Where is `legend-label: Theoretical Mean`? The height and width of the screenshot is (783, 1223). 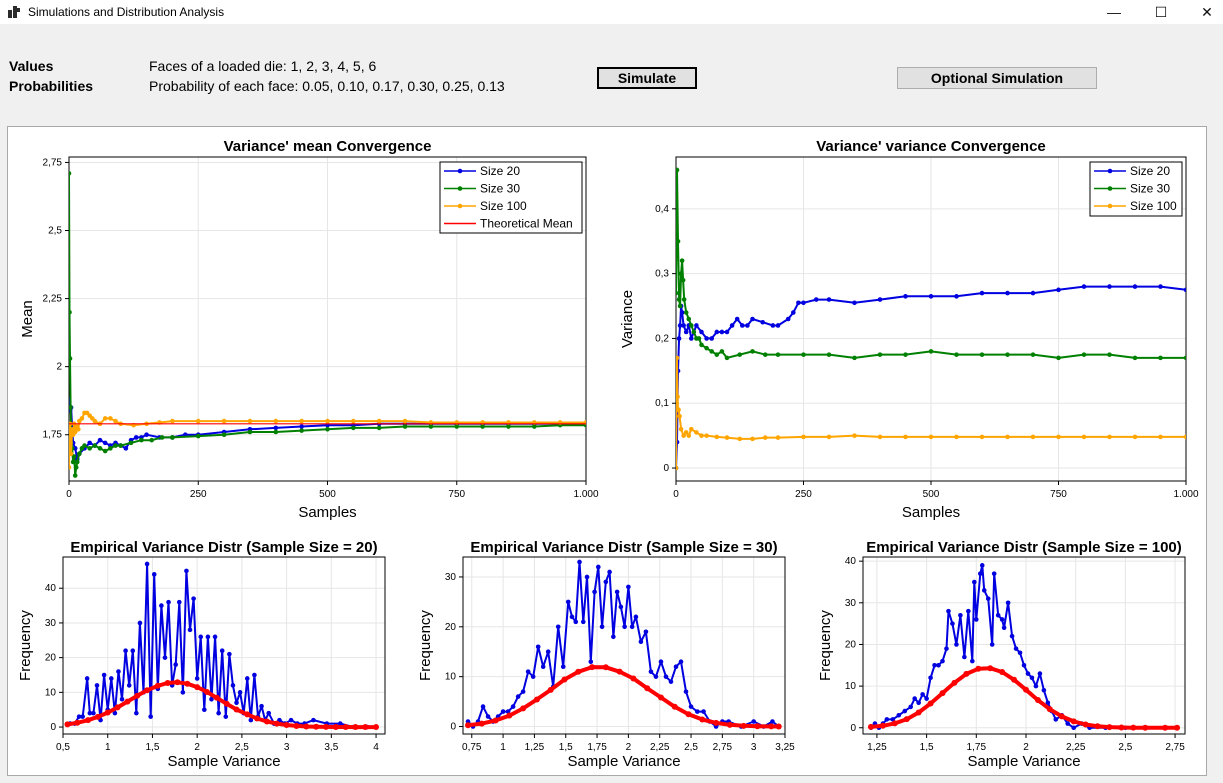
legend-label: Theoretical Mean is located at coordinates (526, 224).